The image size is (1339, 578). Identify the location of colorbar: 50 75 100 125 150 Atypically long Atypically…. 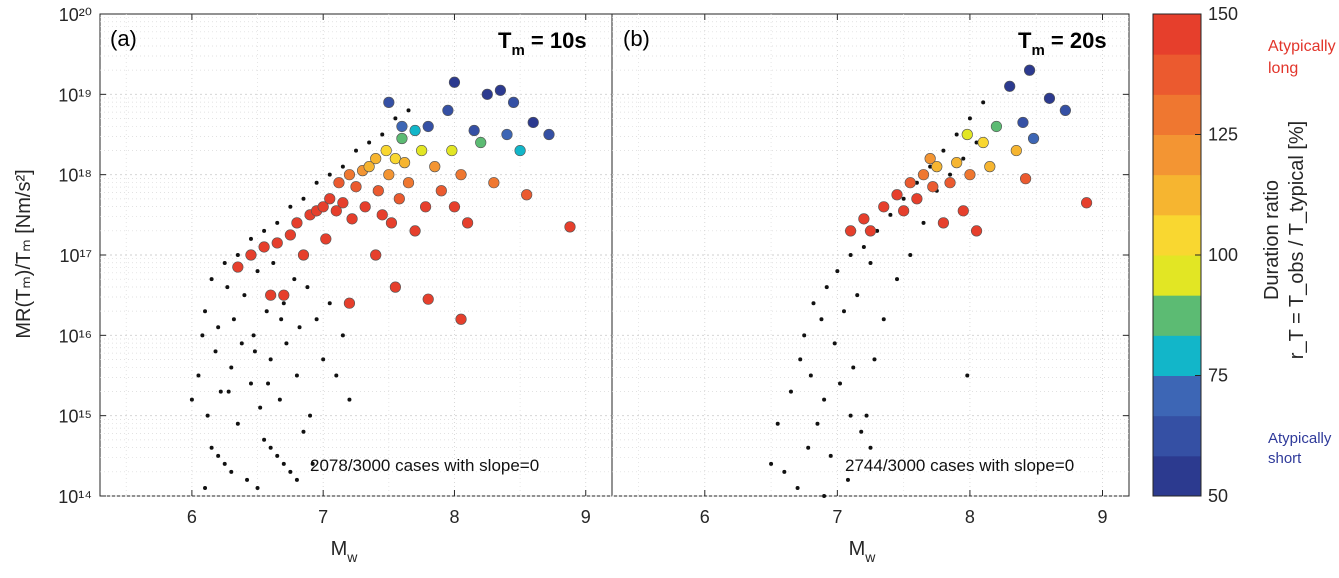
(1244, 255).